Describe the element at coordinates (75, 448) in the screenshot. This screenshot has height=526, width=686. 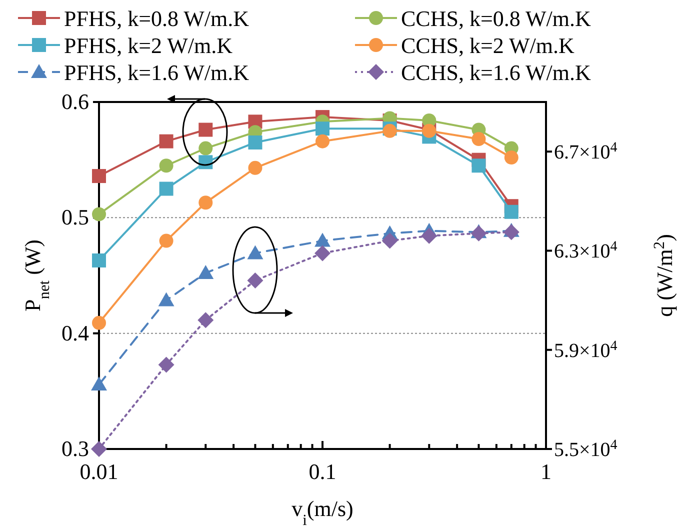
I see `y-tick-label: 0.3` at that location.